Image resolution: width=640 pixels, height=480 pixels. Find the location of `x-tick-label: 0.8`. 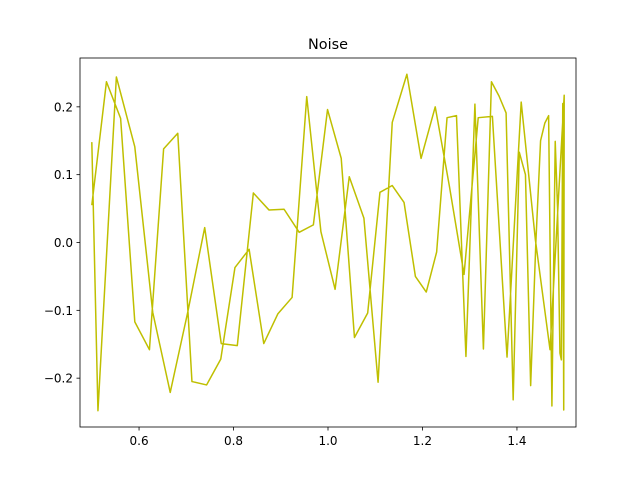

x-tick-label: 0.8 is located at coordinates (233, 441).